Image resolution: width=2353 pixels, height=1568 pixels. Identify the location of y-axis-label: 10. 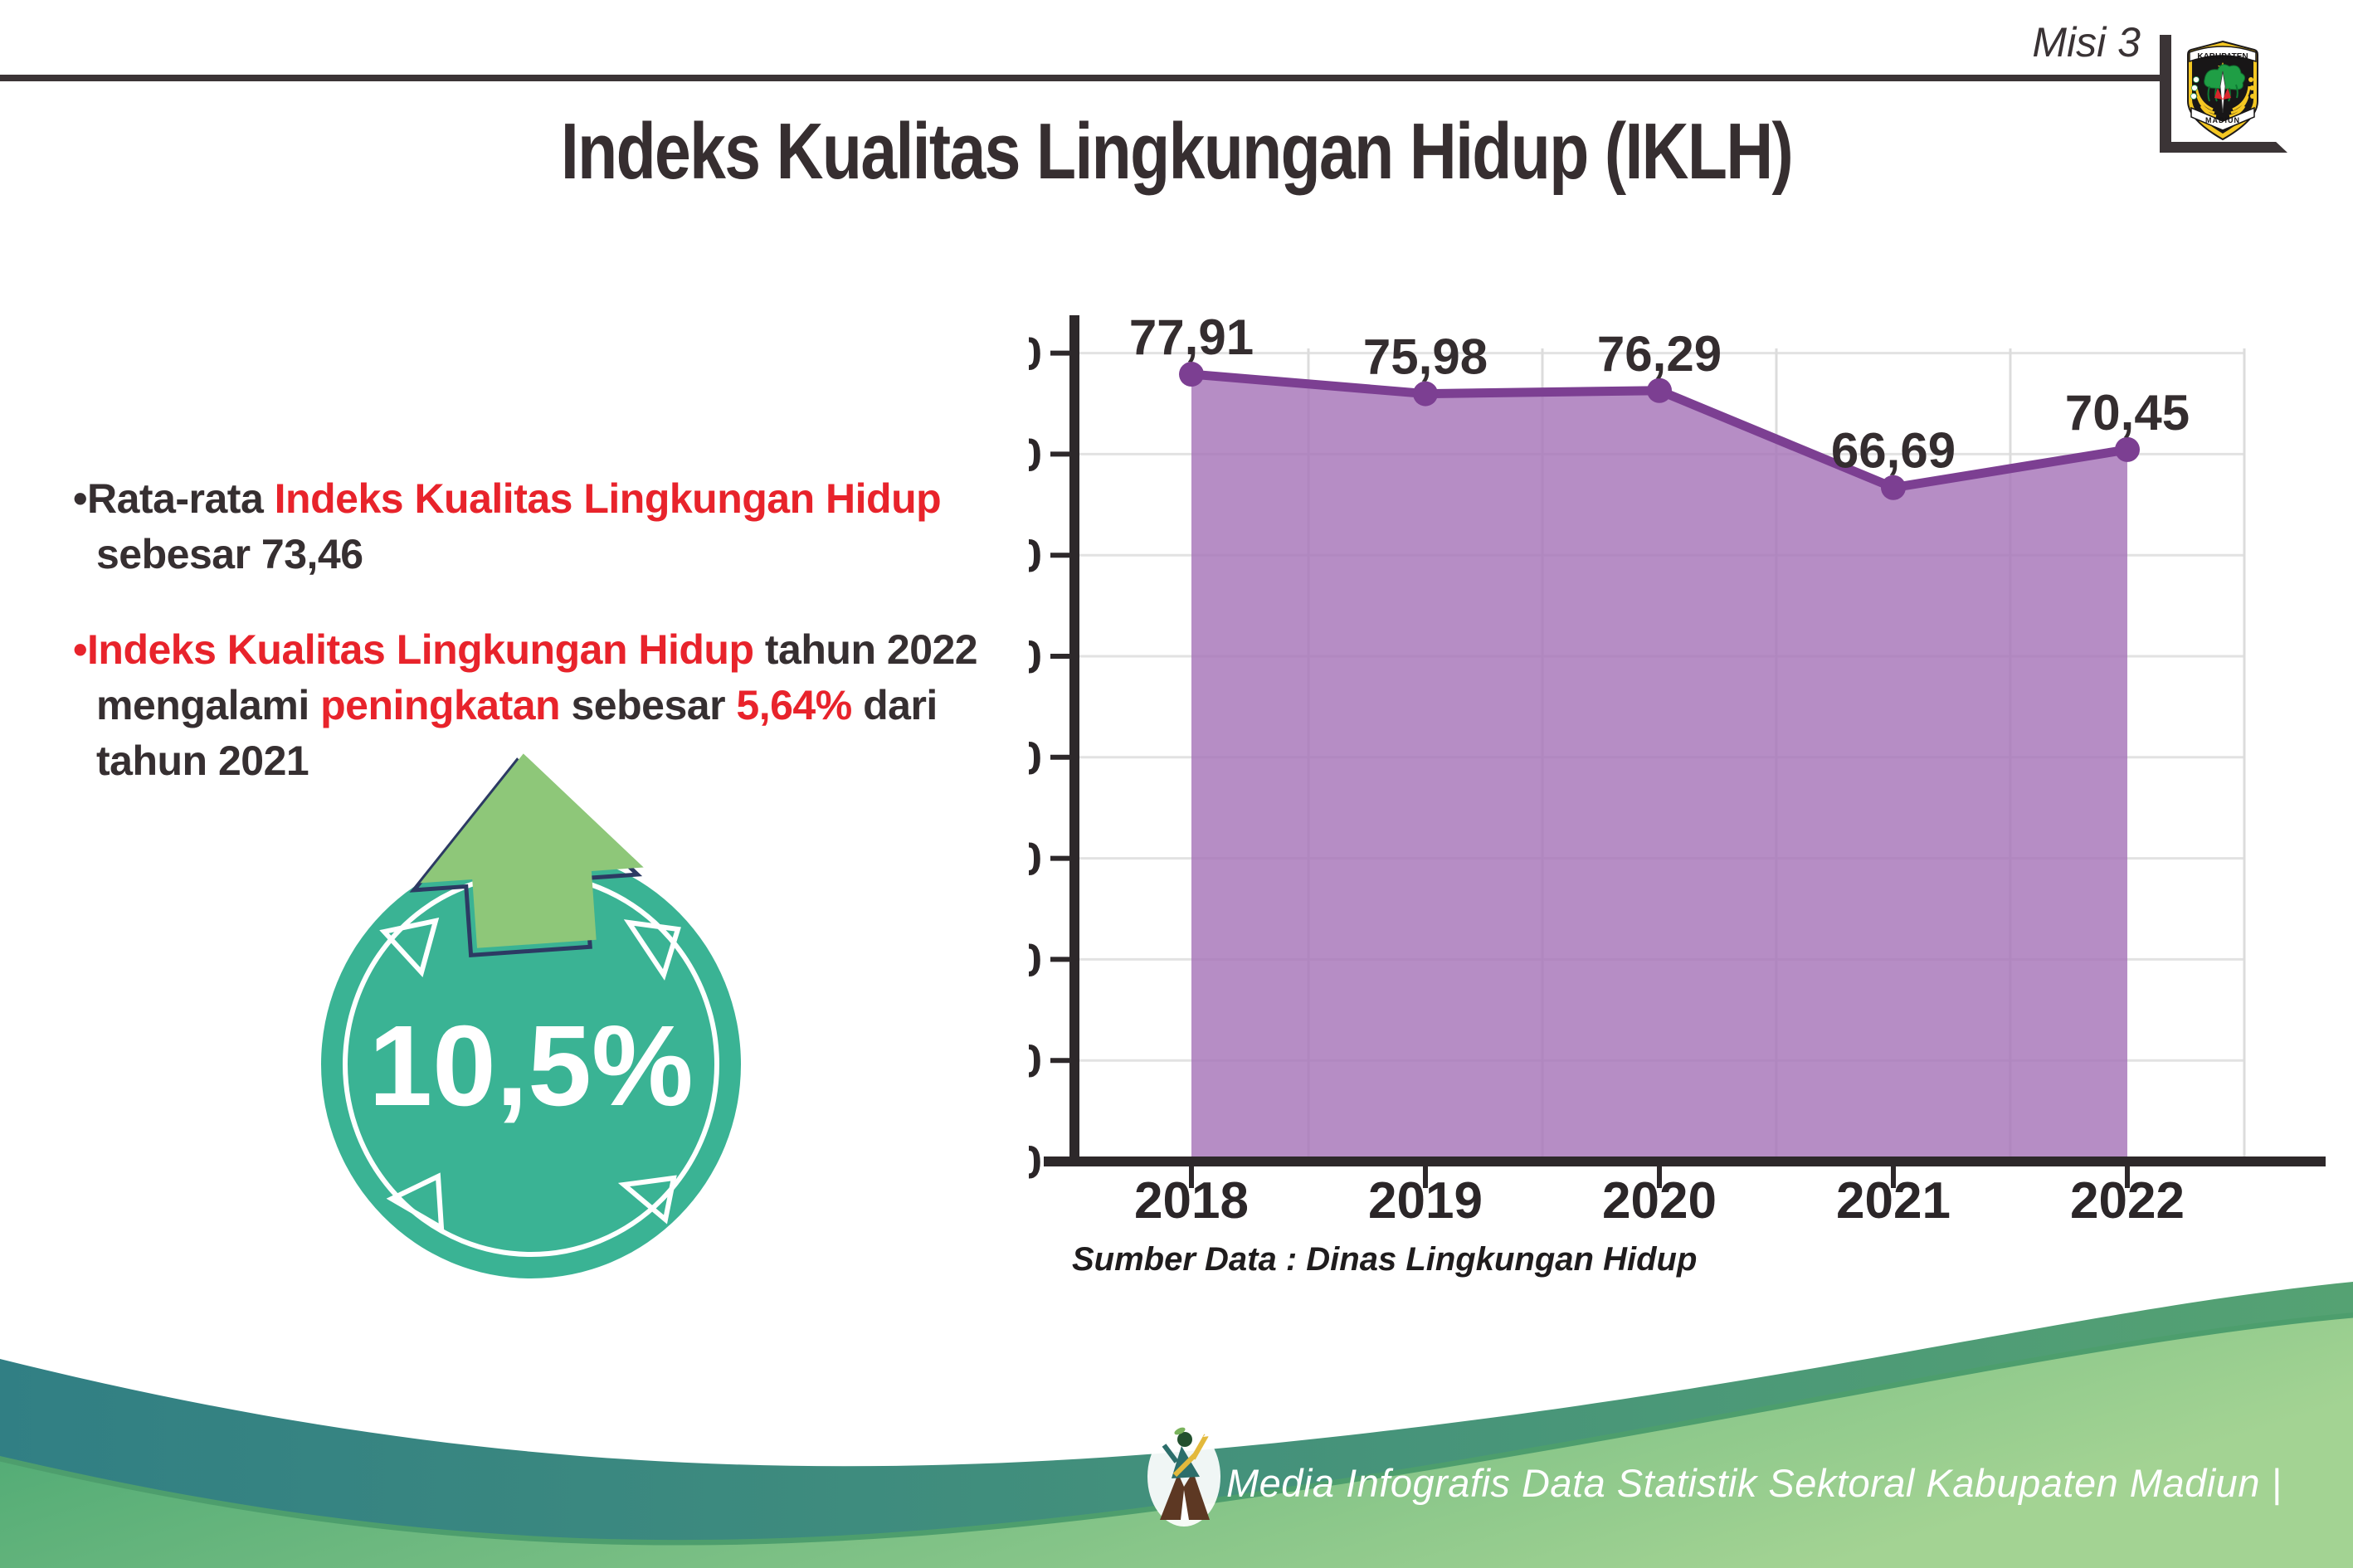
(1035, 1061).